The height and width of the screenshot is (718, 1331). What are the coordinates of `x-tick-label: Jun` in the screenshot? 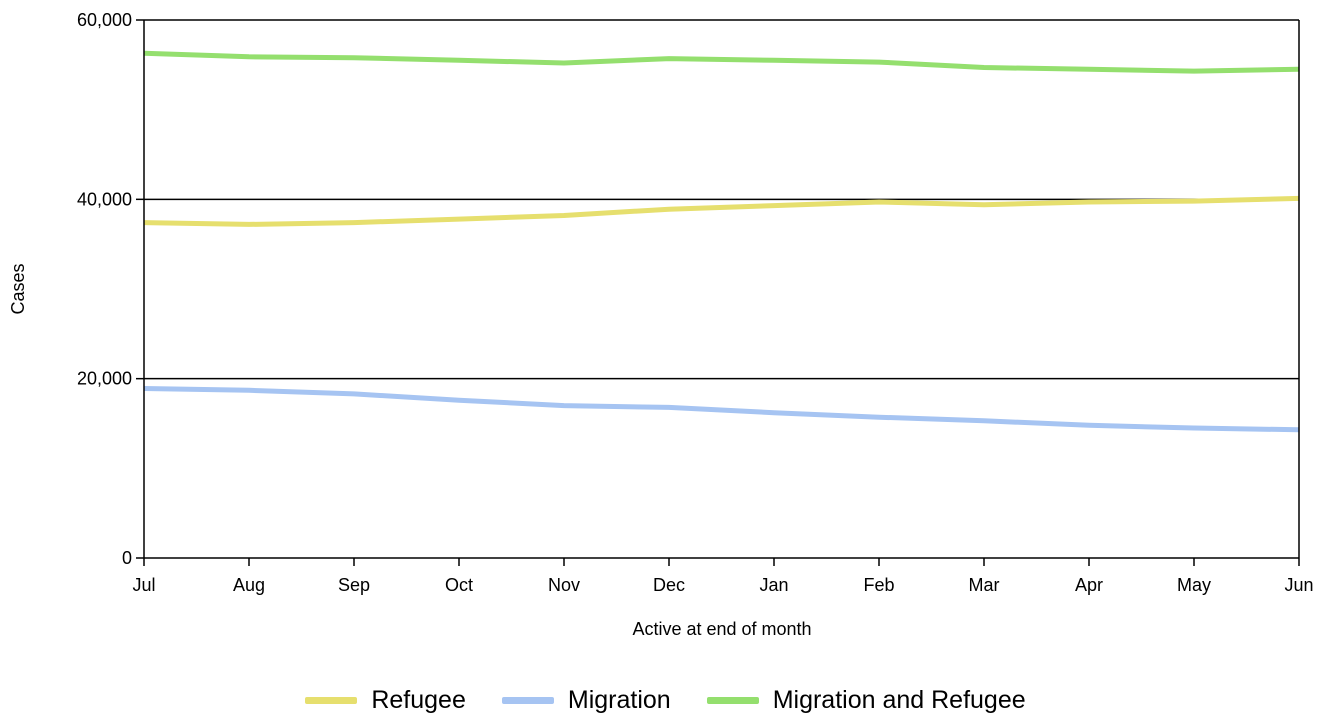 It's located at (1298, 585).